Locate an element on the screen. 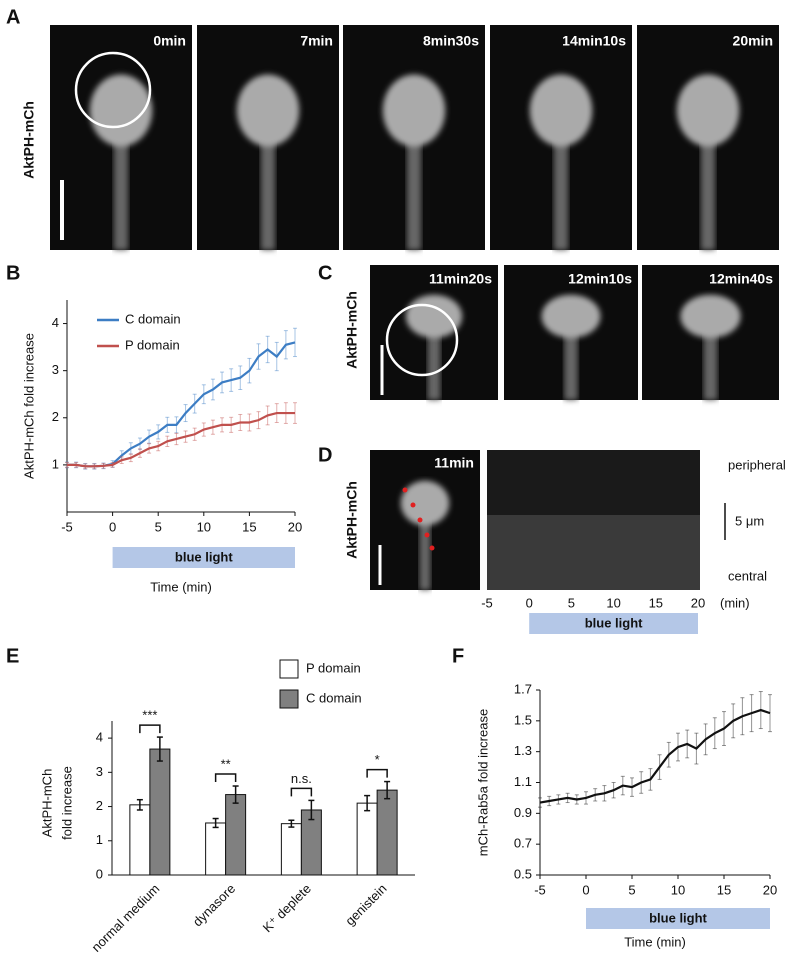  side-label: central is located at coordinates (747, 575).